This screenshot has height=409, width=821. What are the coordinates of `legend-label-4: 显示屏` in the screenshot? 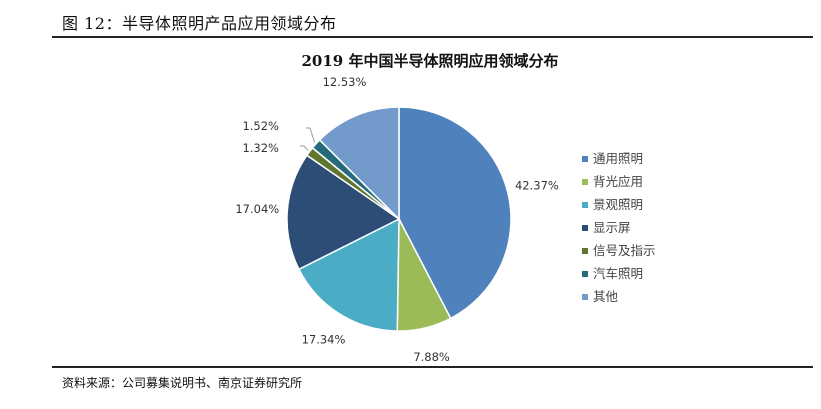 It's located at (612, 227).